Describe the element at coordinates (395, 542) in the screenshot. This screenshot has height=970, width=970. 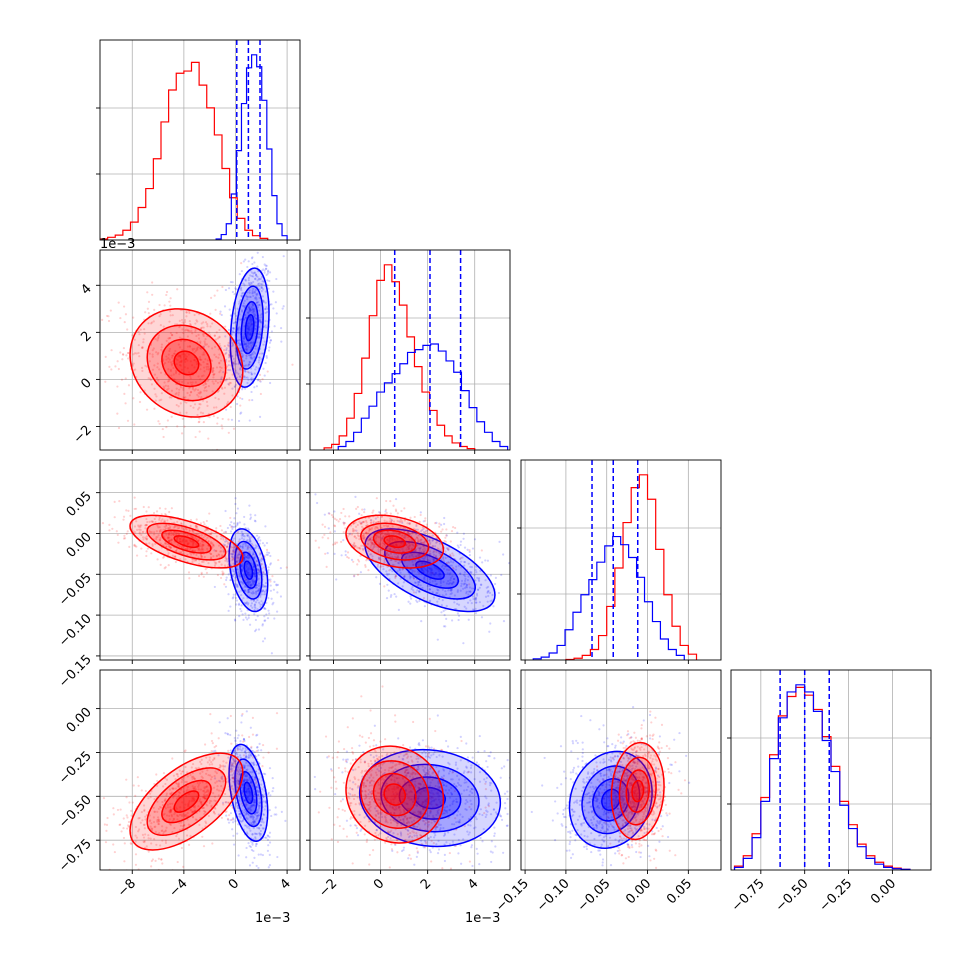
I see `contour-red` at that location.